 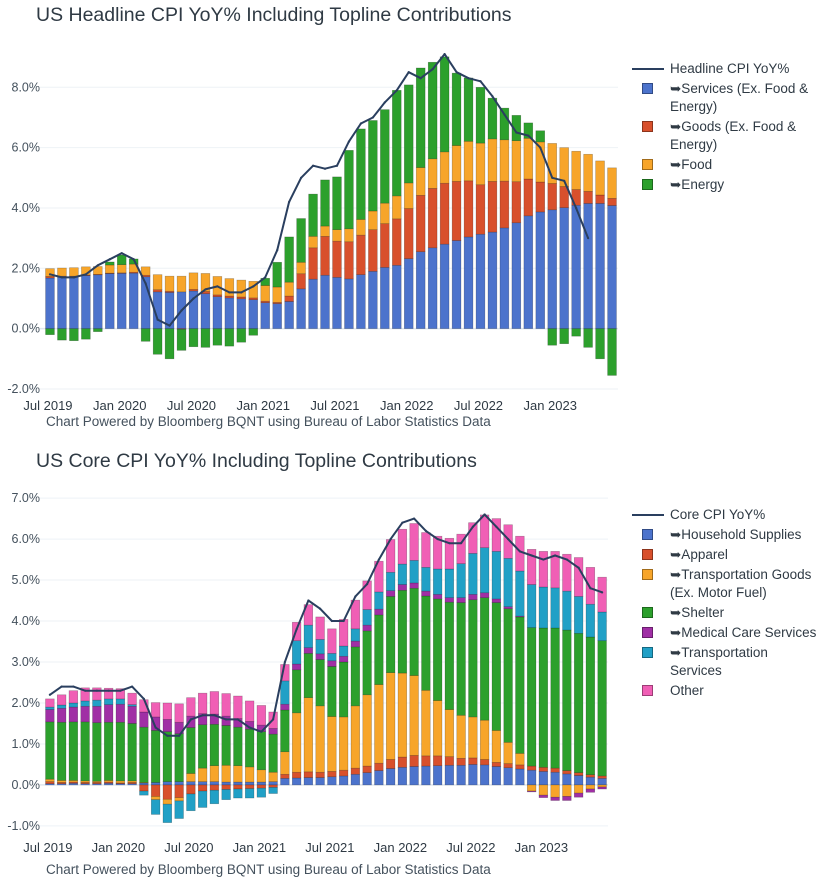 What do you see at coordinates (724, 136) in the screenshot?
I see `legend-item: ➥Goods (Ex. Food & Energy)` at bounding box center [724, 136].